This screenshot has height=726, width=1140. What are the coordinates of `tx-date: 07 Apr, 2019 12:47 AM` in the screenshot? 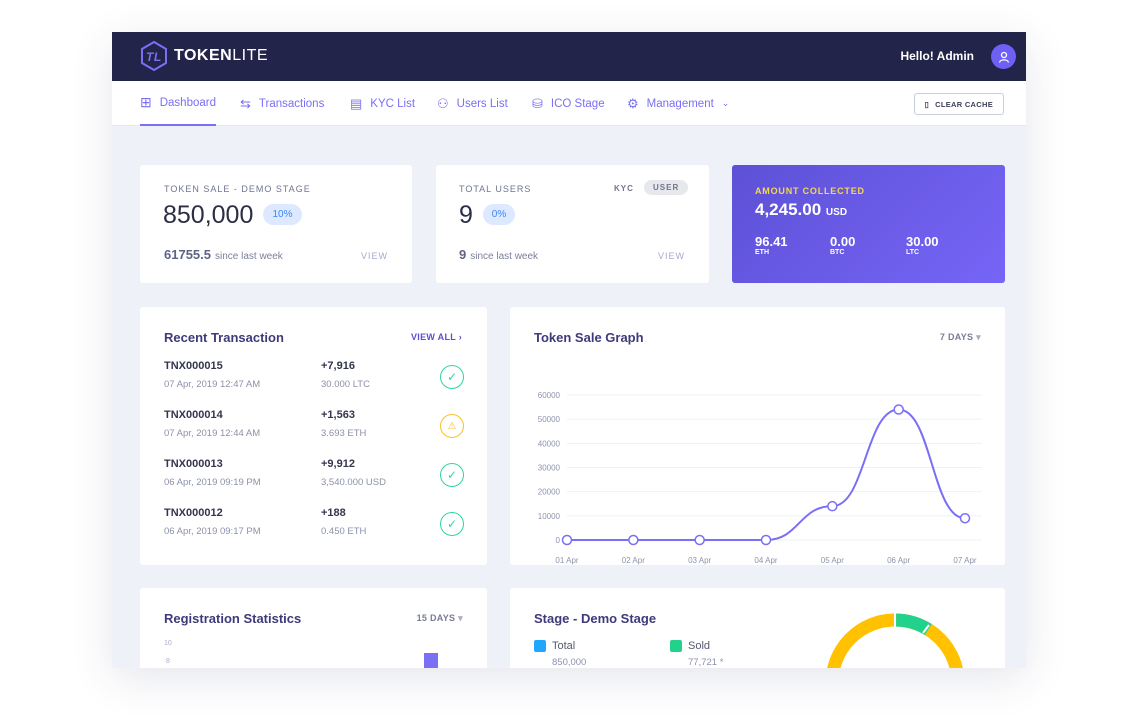 It's located at (212, 384).